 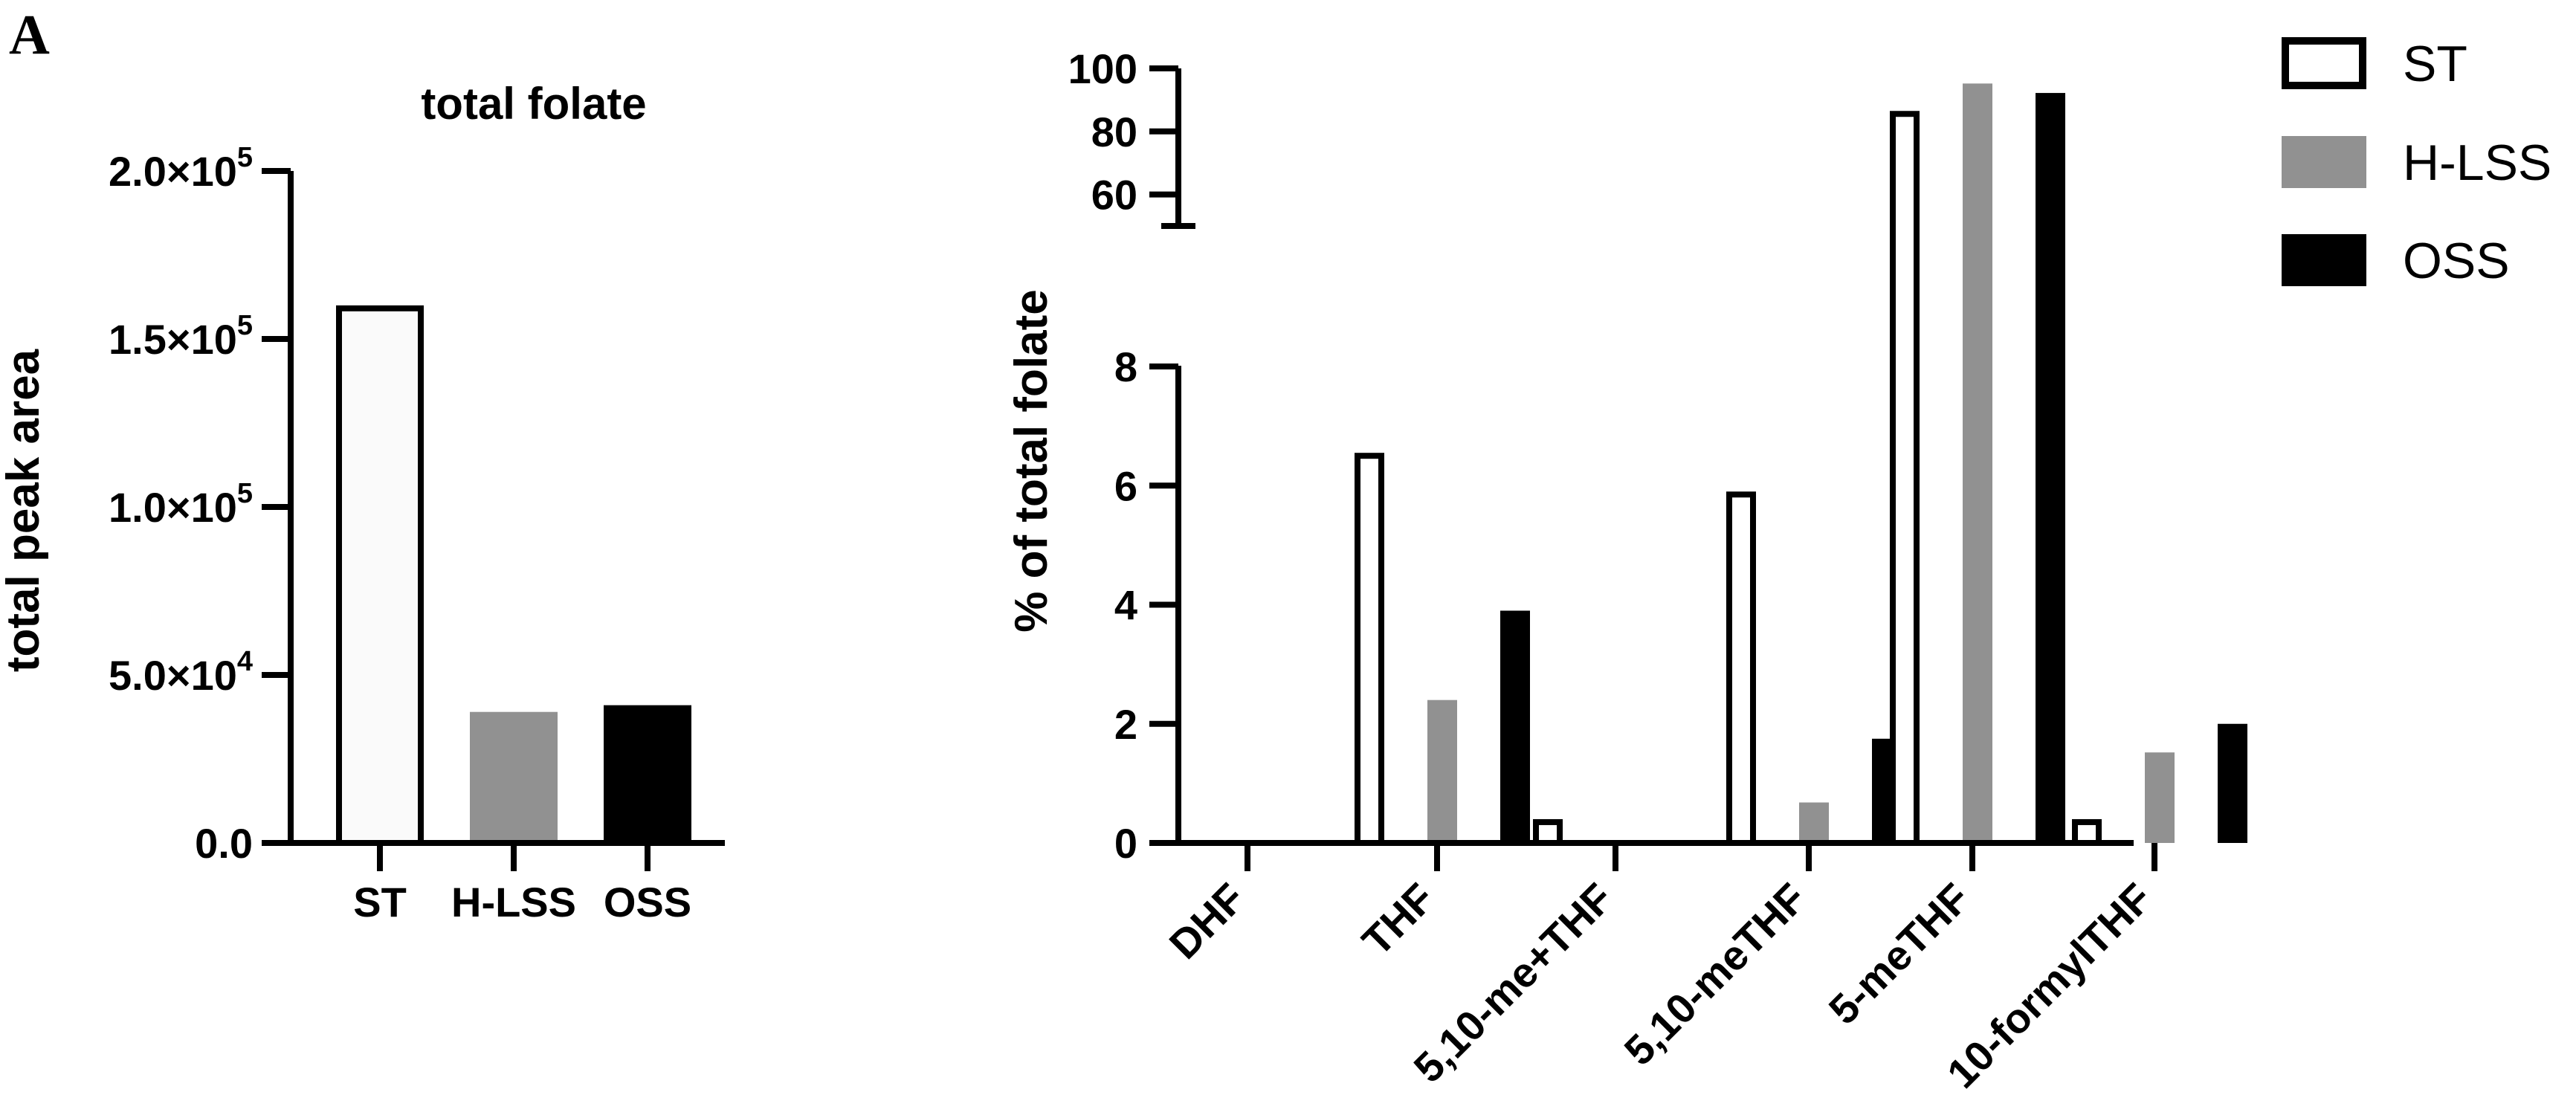 What do you see at coordinates (1905, 479) in the screenshot?
I see `bar-5-methf-st` at bounding box center [1905, 479].